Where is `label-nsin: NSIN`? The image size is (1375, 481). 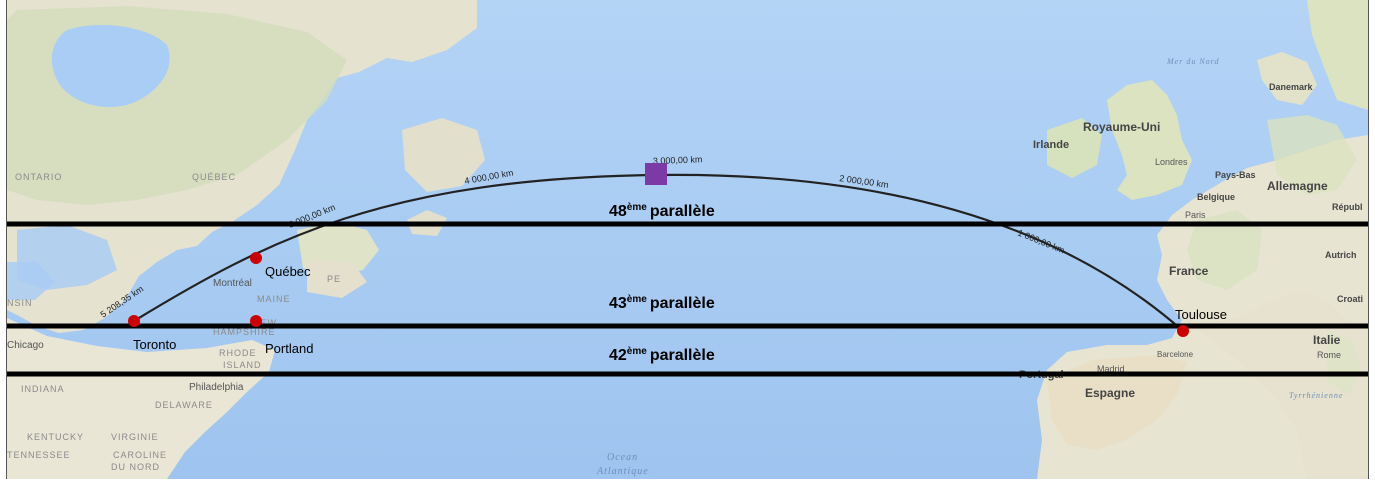 label-nsin: NSIN is located at coordinates (20, 303).